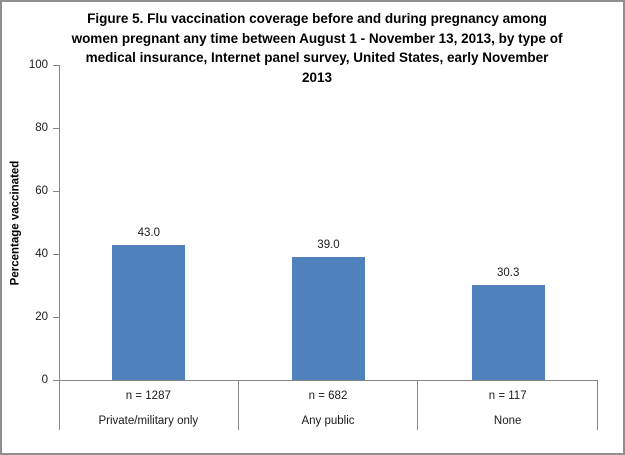  I want to click on y-axis-title-text: Percentage vaccinated, so click(15, 222).